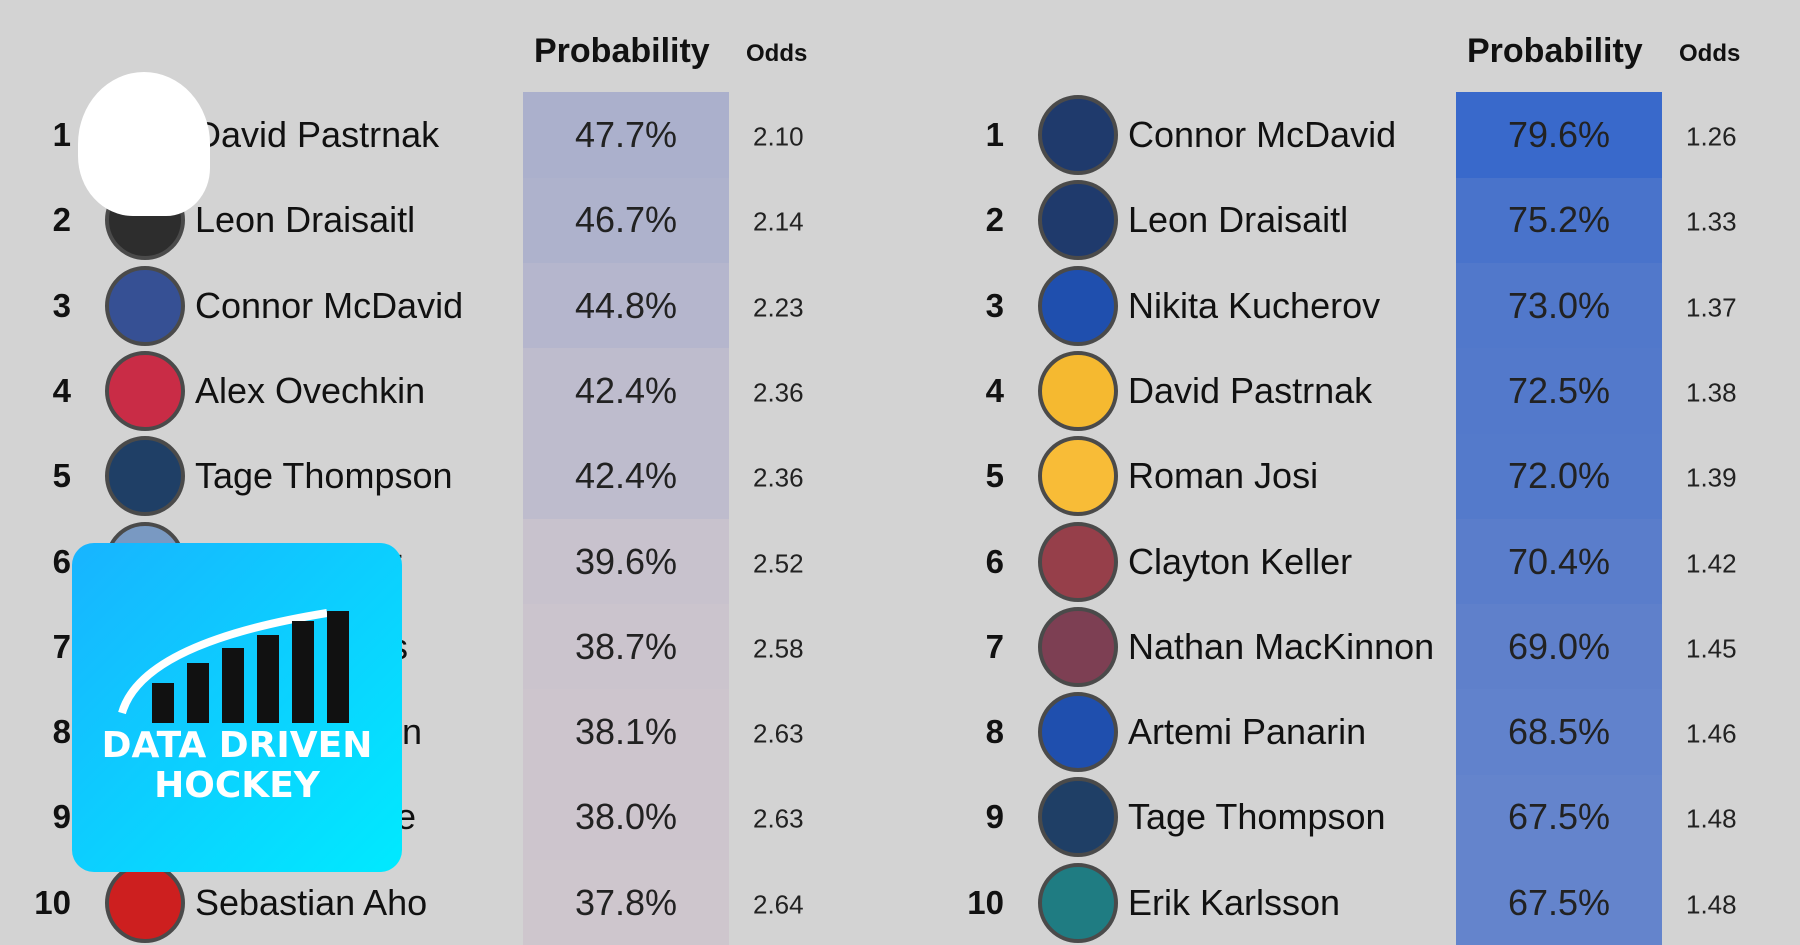  What do you see at coordinates (1247, 732) in the screenshot?
I see `player-name: Artemi Panarin` at bounding box center [1247, 732].